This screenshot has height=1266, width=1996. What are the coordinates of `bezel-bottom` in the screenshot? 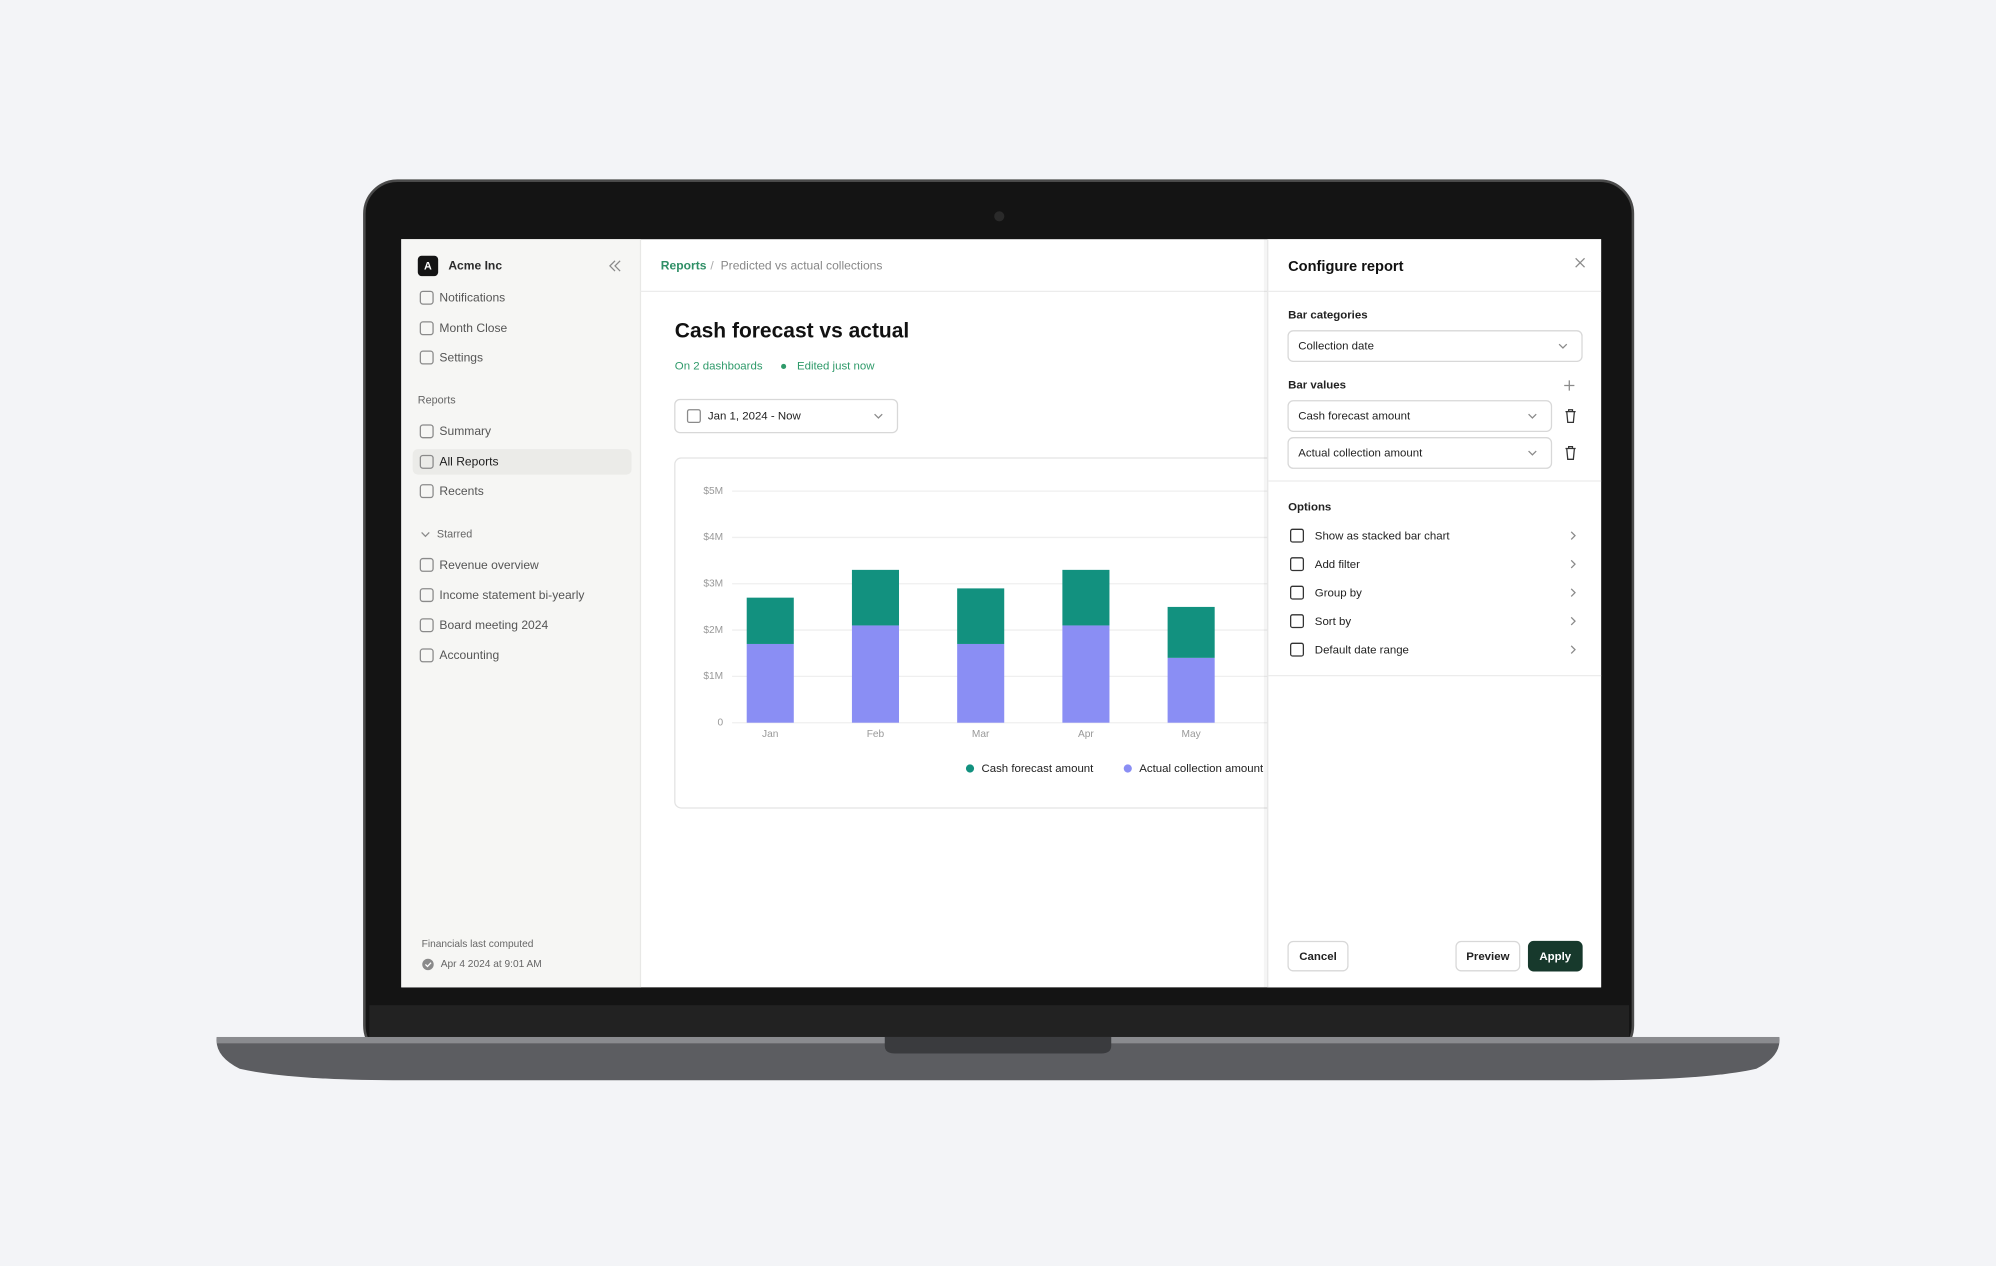 It's located at (999, 1022).